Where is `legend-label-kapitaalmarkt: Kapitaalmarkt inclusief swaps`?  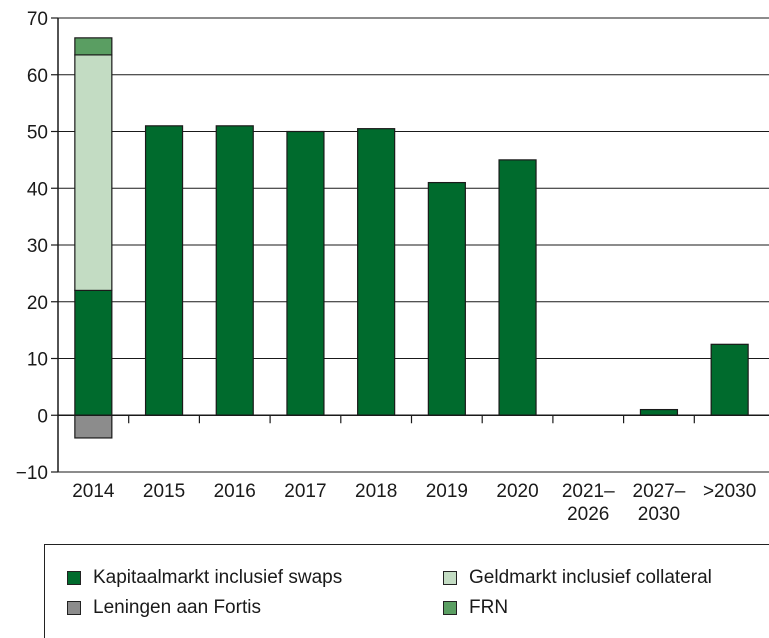 legend-label-kapitaalmarkt: Kapitaalmarkt inclusief swaps is located at coordinates (218, 577).